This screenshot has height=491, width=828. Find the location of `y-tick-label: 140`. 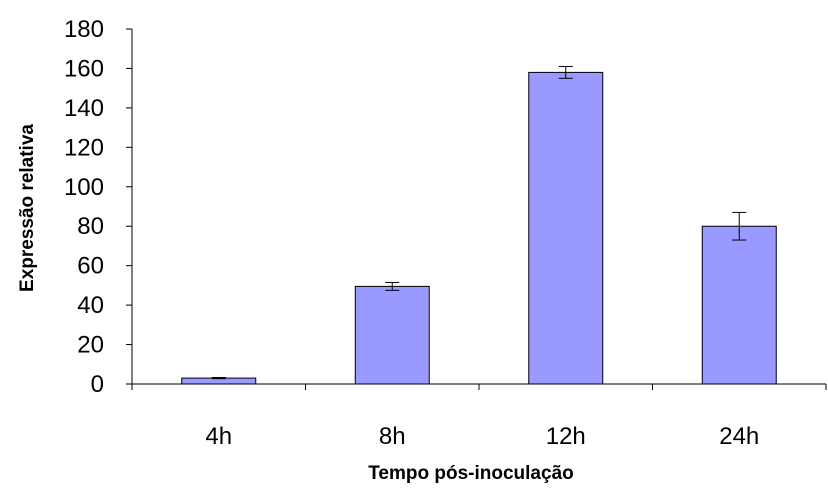

y-tick-label: 140 is located at coordinates (84, 108).